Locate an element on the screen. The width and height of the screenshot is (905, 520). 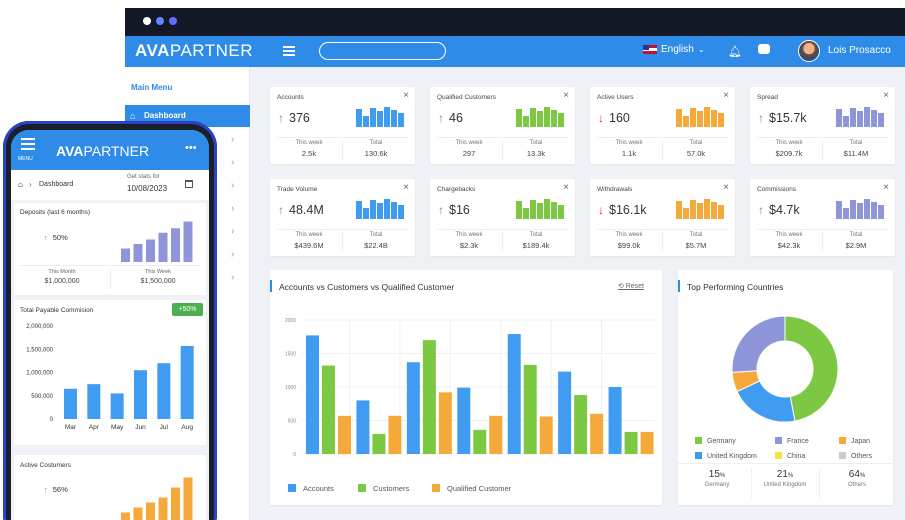
arrow-up-icon: ↑ is located at coordinates (441, 118).